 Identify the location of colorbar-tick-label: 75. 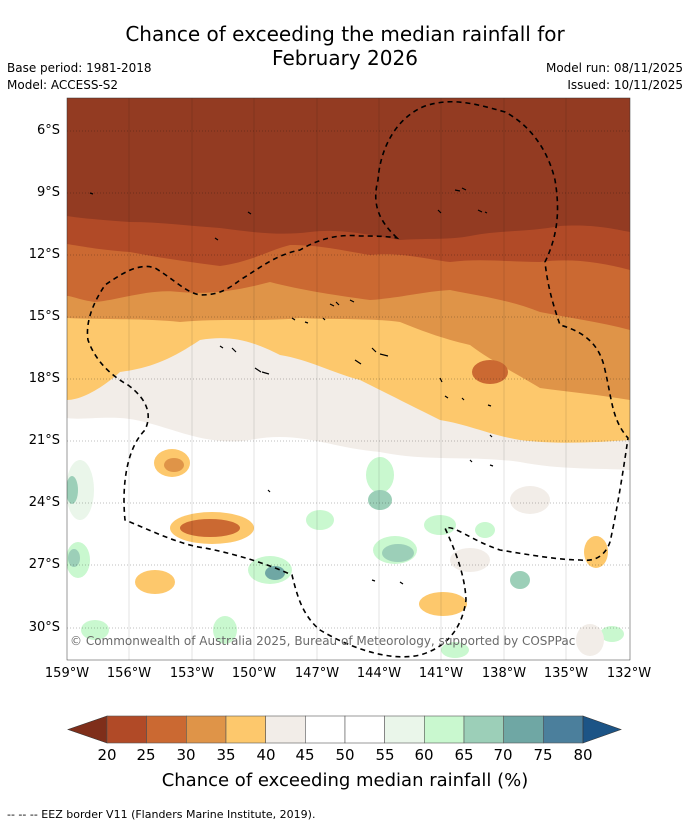
(543, 755).